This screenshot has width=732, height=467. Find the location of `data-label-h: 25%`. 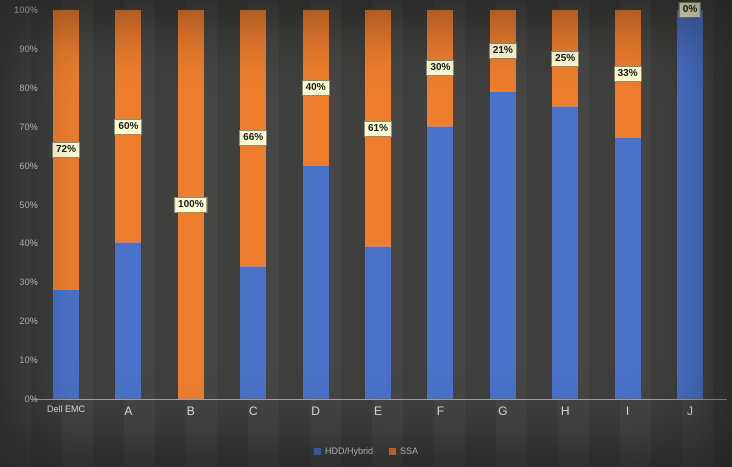

data-label-h: 25% is located at coordinates (565, 58).